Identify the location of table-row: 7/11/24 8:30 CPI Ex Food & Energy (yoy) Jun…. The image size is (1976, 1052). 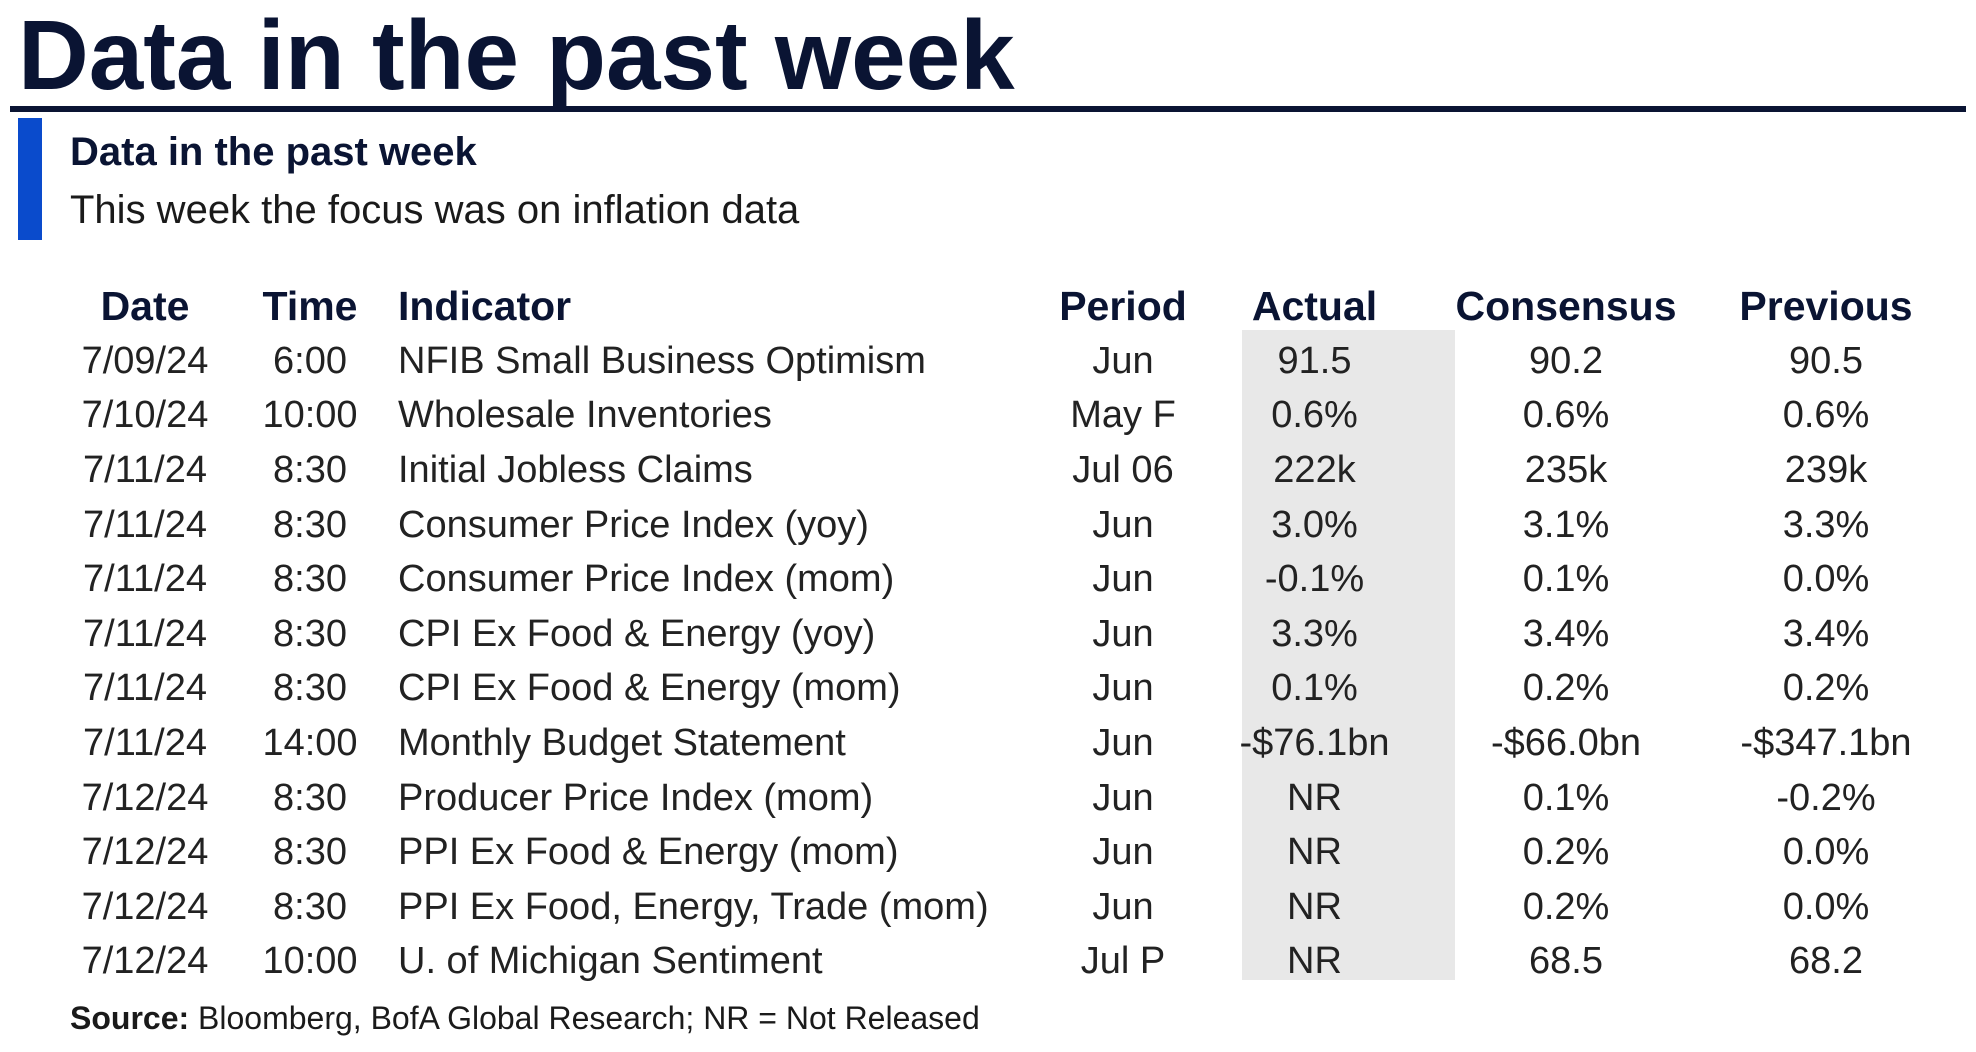
(1000, 634).